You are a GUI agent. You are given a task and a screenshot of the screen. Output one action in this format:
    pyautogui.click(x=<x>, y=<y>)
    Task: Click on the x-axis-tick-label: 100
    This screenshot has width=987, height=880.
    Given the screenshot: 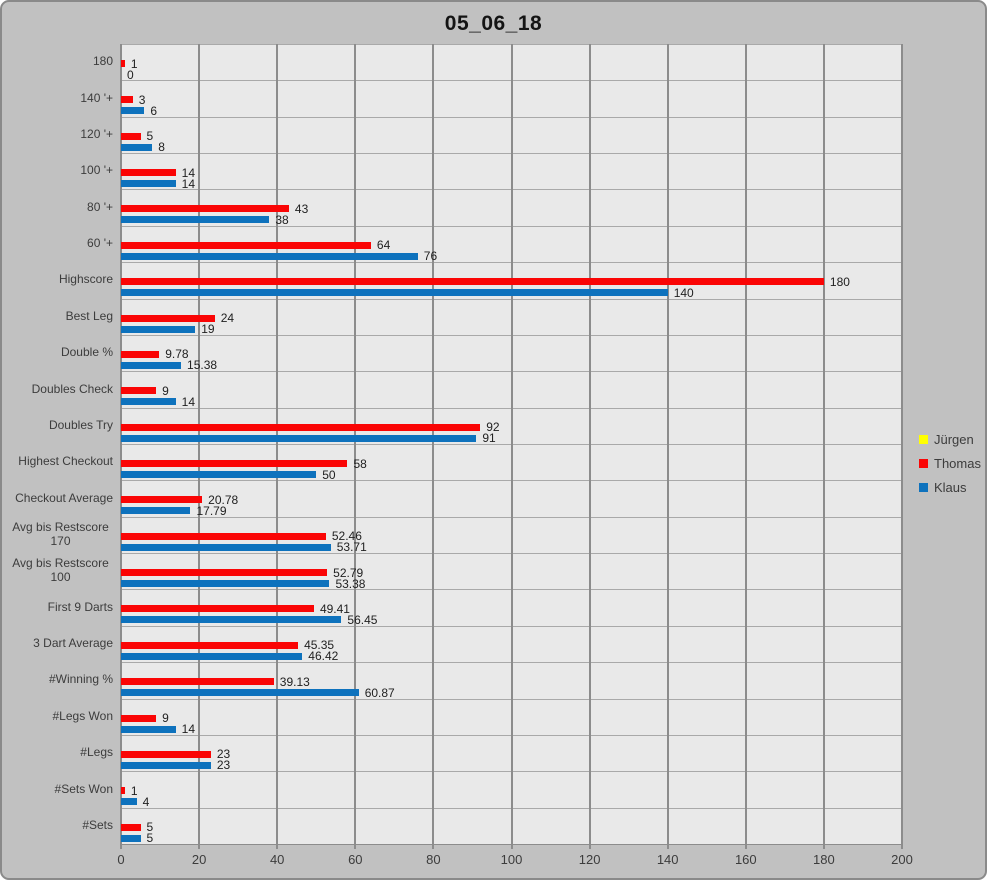 What is the action you would take?
    pyautogui.click(x=511, y=859)
    